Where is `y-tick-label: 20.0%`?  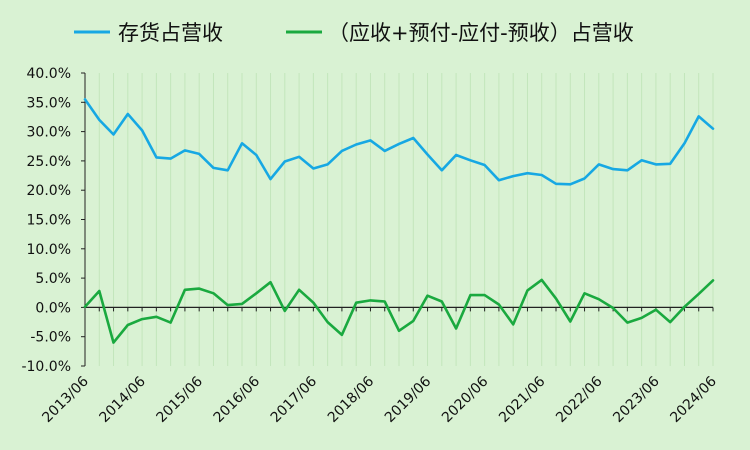 y-tick-label: 20.0% is located at coordinates (49, 191).